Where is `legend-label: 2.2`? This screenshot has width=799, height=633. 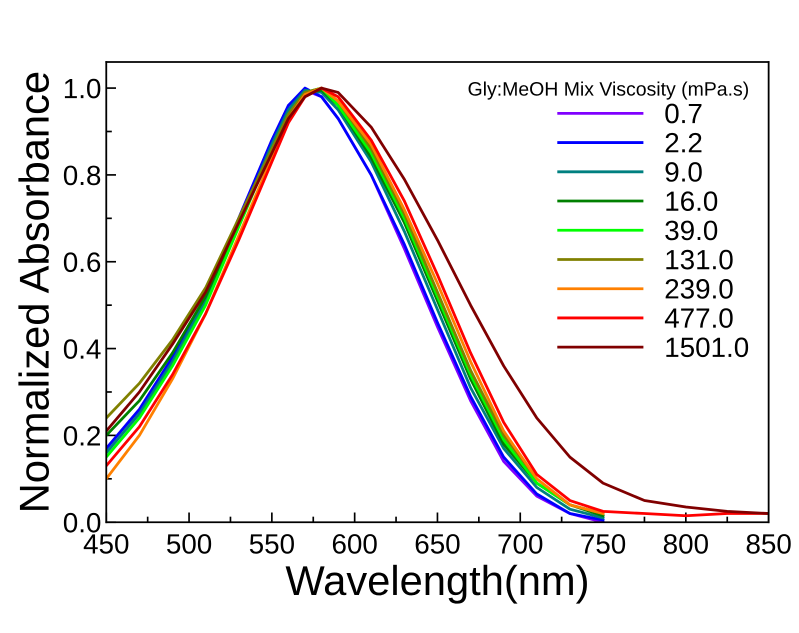 legend-label: 2.2 is located at coordinates (684, 142).